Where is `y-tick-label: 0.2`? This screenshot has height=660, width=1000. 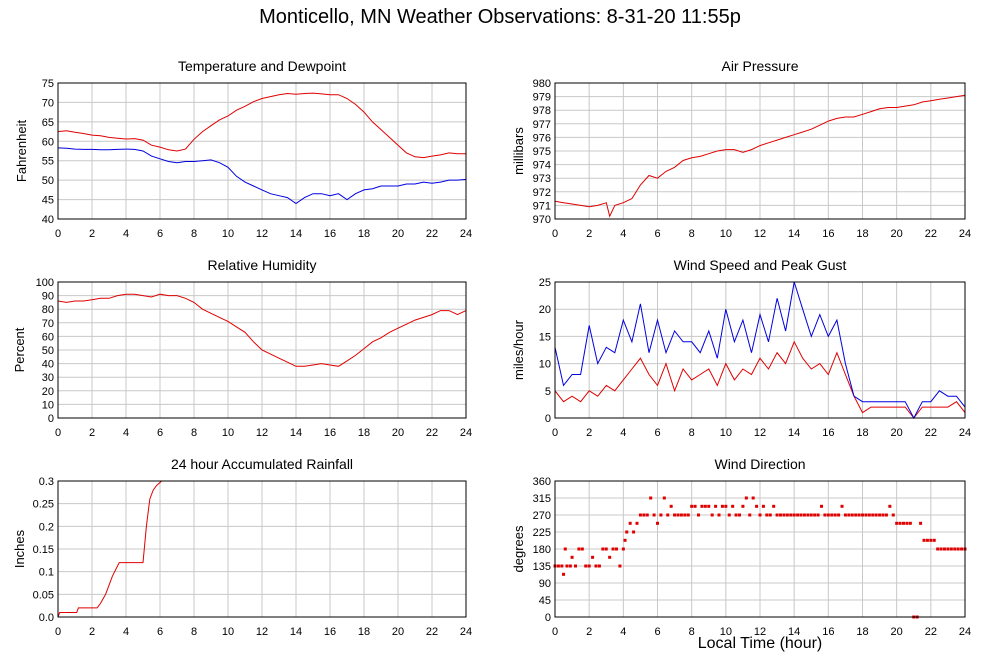 y-tick-label: 0.2 is located at coordinates (46, 527).